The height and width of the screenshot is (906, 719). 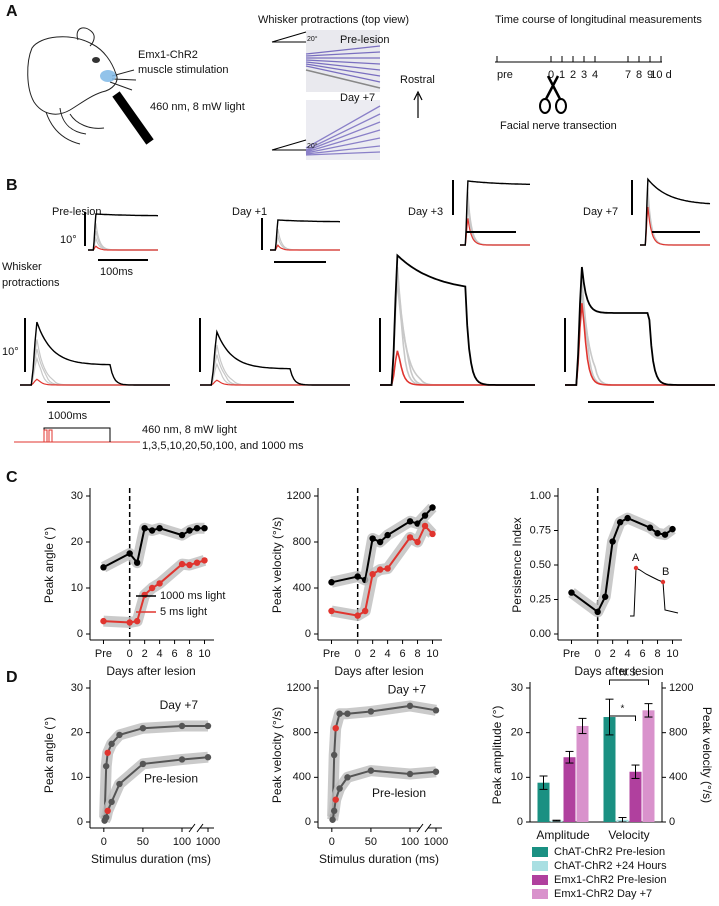 I want to click on condition-title: Day +3, so click(x=425, y=212).